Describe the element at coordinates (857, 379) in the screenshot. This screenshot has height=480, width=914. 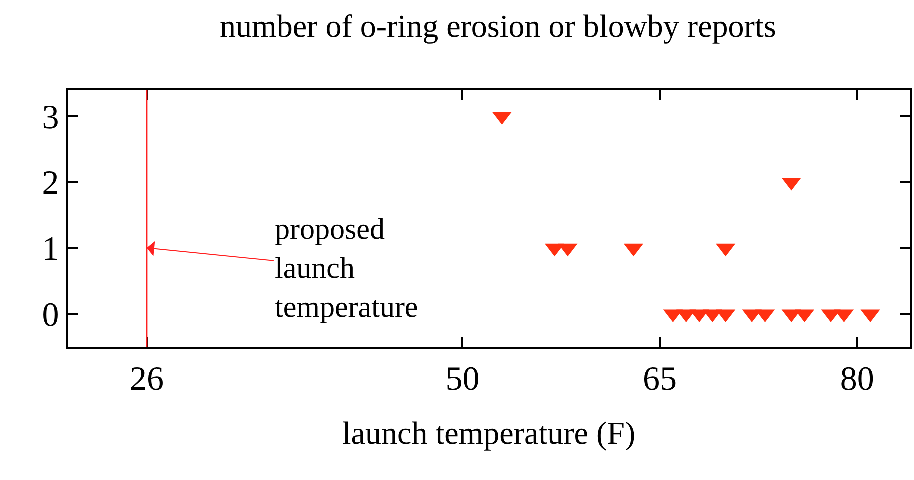
I see `x-tick-label: 80` at that location.